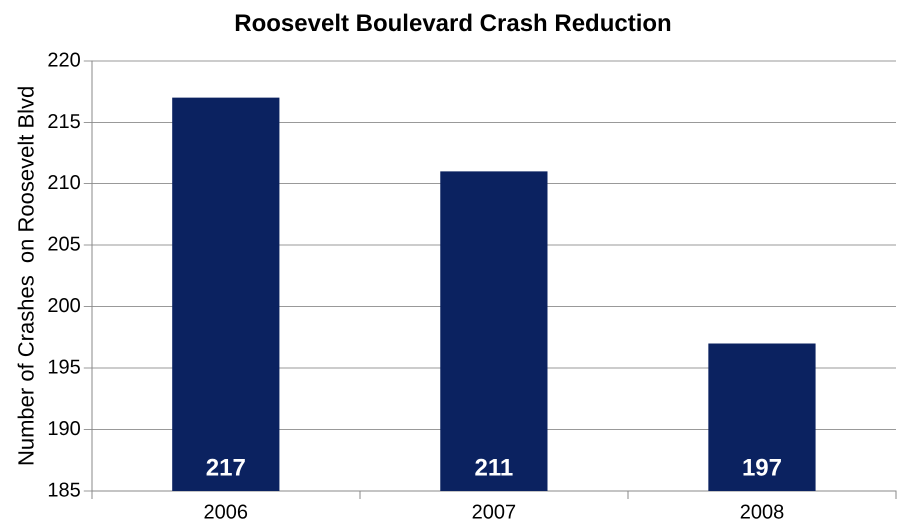 The width and height of the screenshot is (898, 529). What do you see at coordinates (64, 491) in the screenshot?
I see `y-tick-label: 185` at bounding box center [64, 491].